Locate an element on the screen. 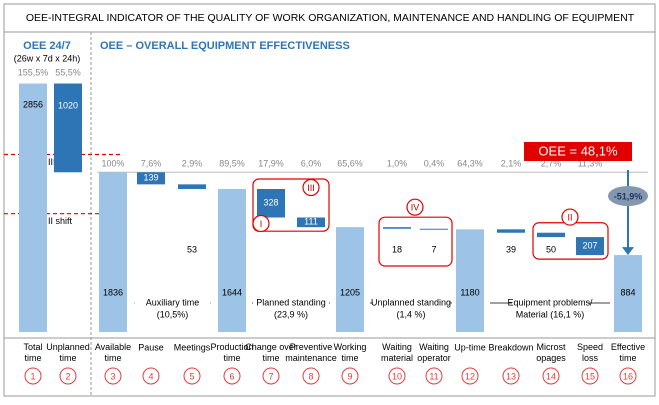 This screenshot has height=405, width=659. value-label: 1205 is located at coordinates (350, 292).